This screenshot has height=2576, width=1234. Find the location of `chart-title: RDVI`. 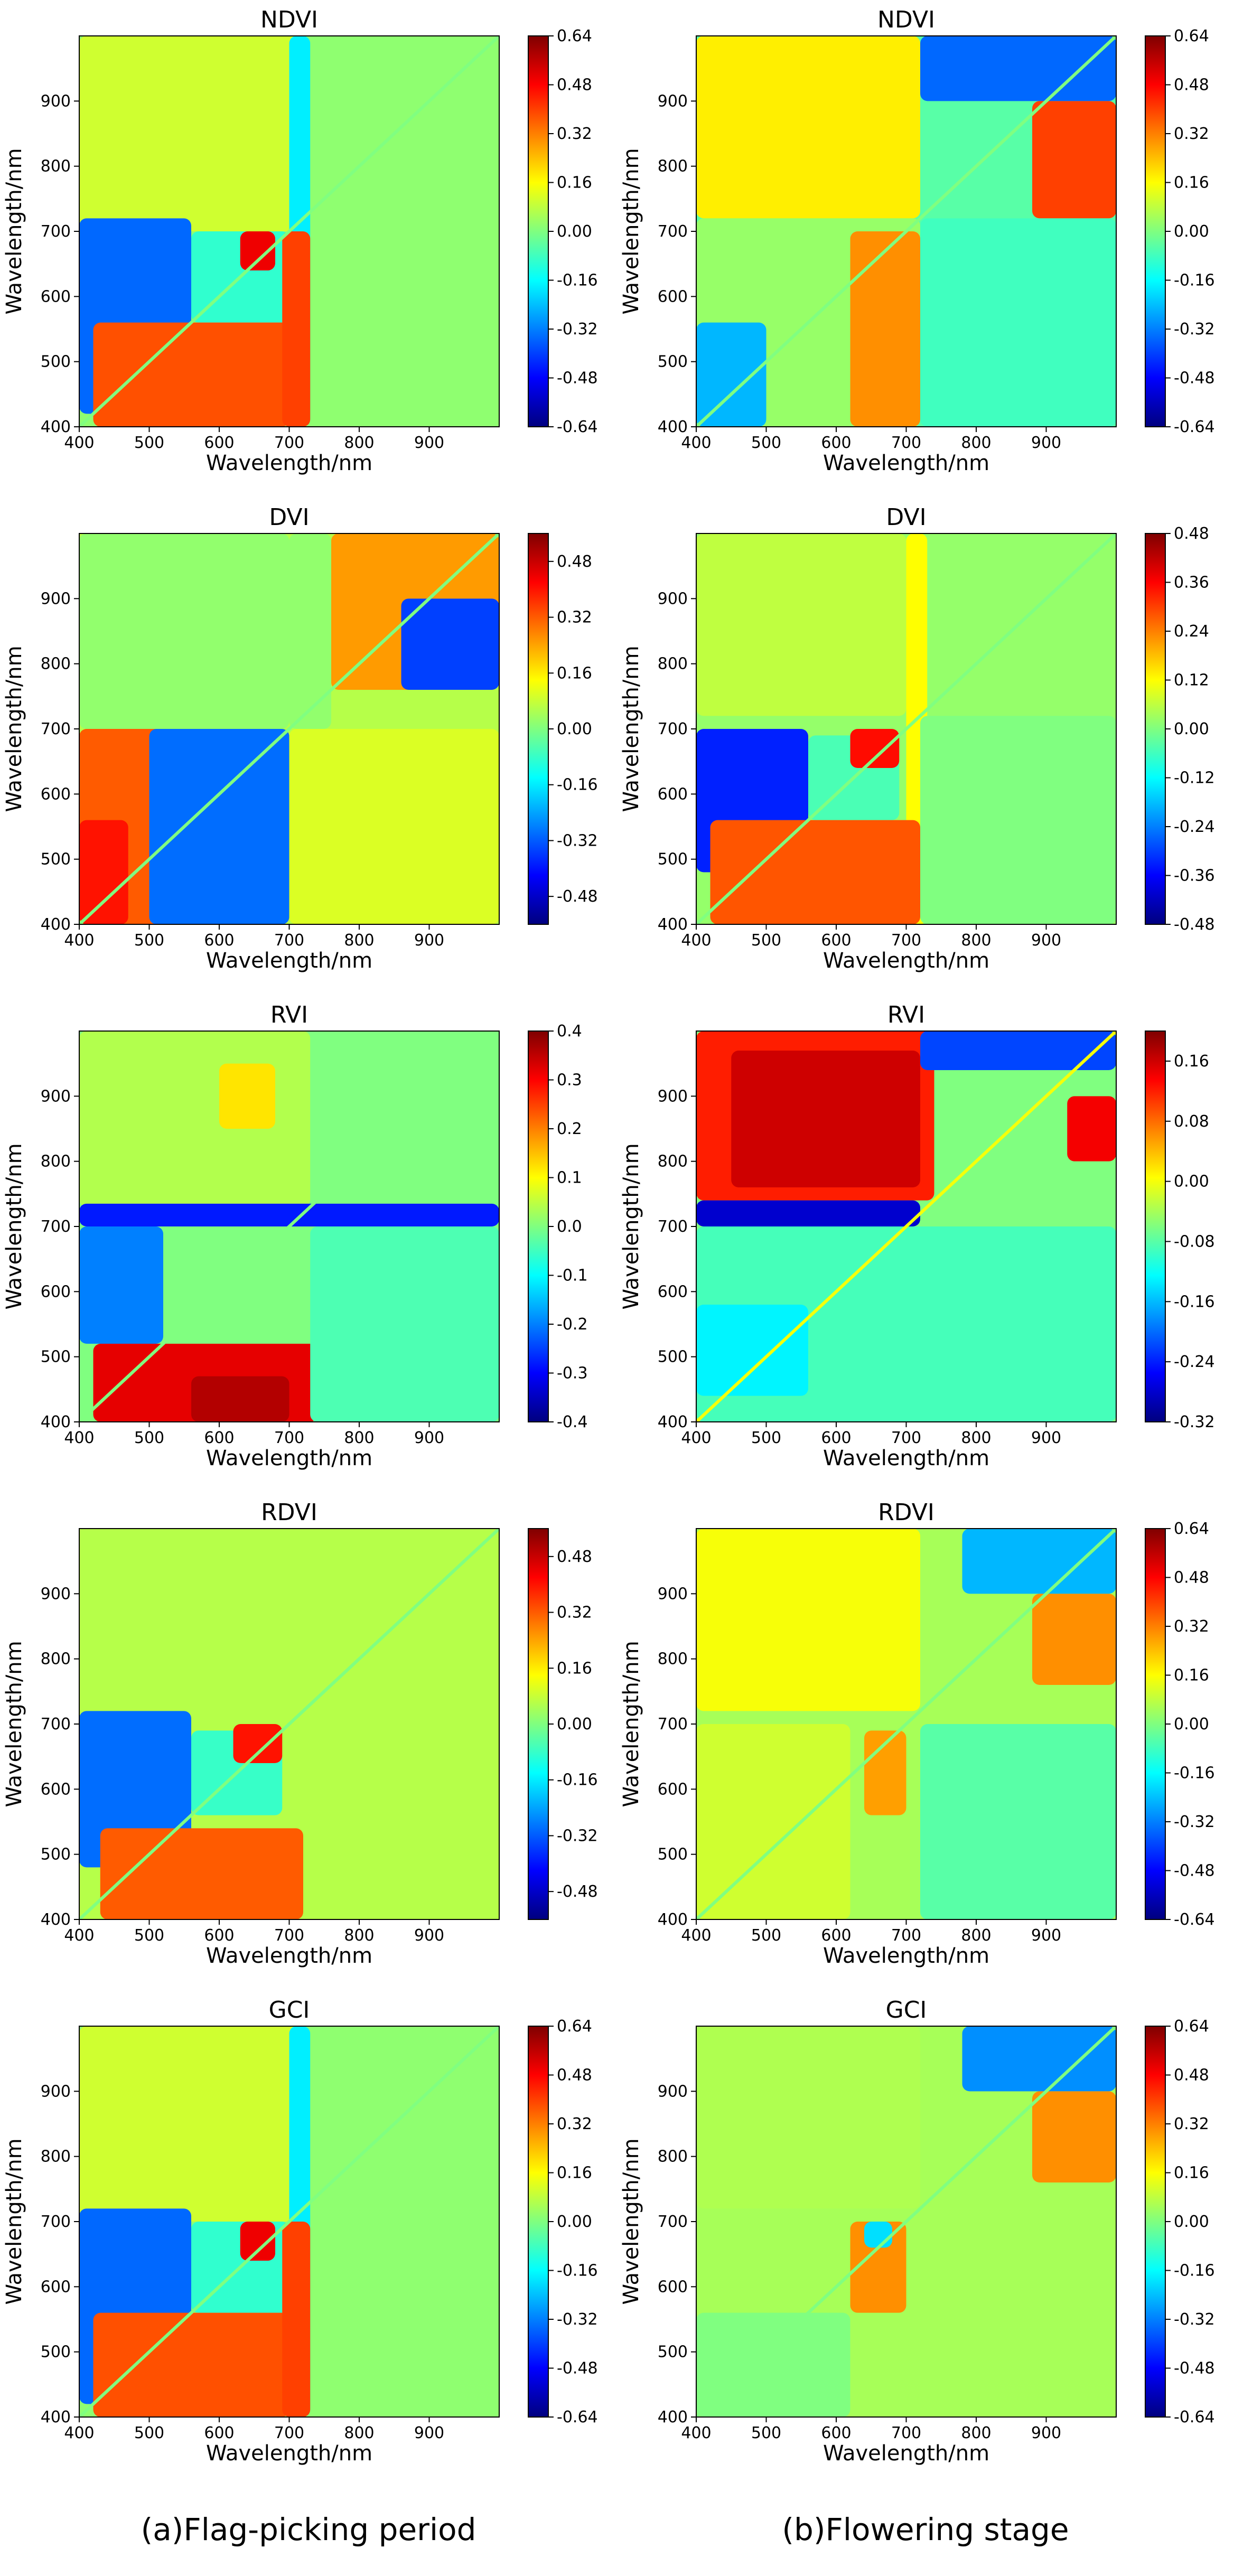

chart-title: RDVI is located at coordinates (906, 1512).